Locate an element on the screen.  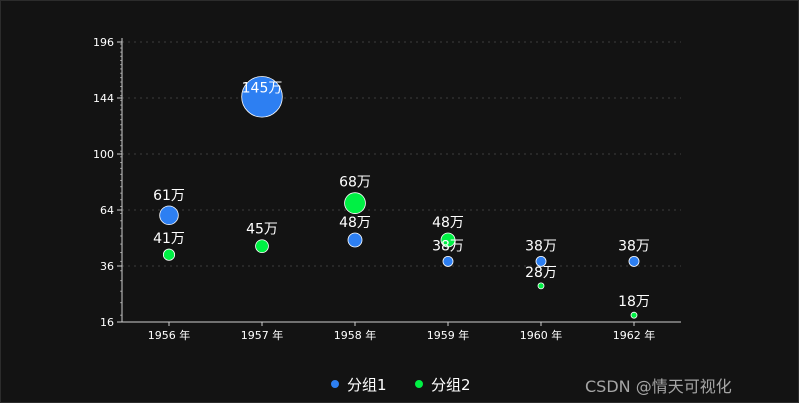
data-label: 41万 is located at coordinates (169, 239).